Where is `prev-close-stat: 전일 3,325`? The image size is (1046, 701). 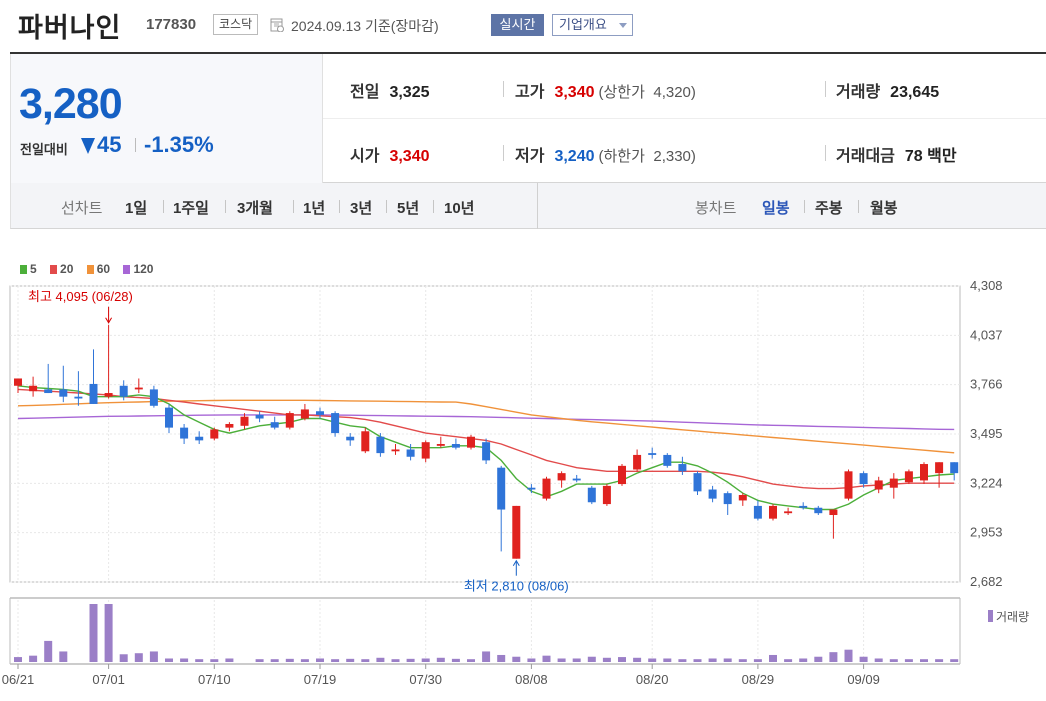
prev-close-stat: 전일 3,325 is located at coordinates (390, 90).